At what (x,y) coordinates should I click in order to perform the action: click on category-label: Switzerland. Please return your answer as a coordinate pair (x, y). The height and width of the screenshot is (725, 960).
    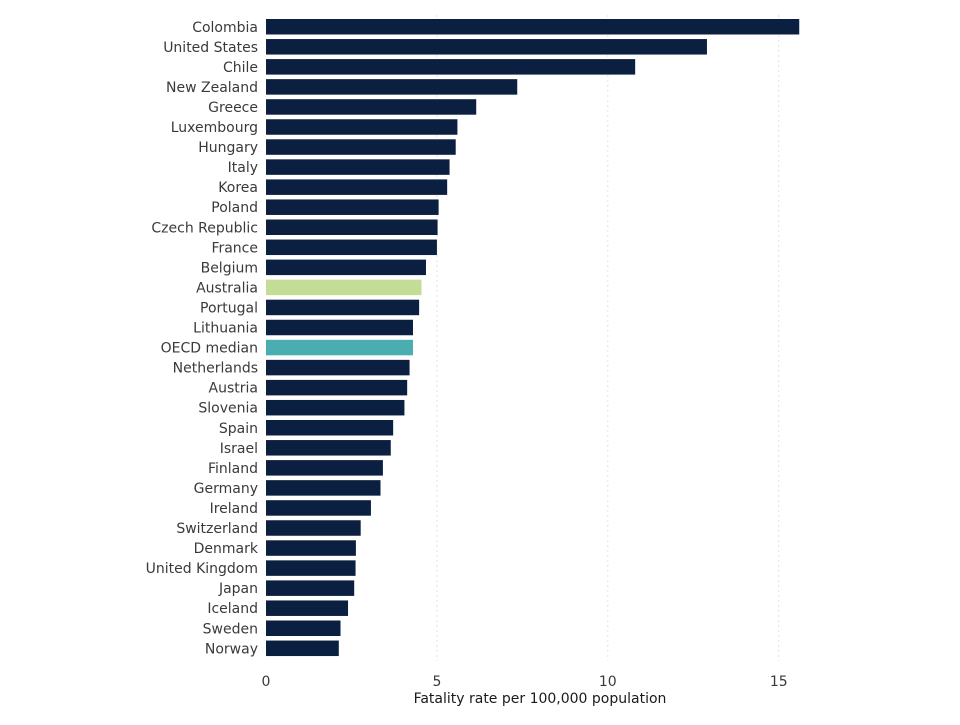
    Looking at the image, I should click on (217, 529).